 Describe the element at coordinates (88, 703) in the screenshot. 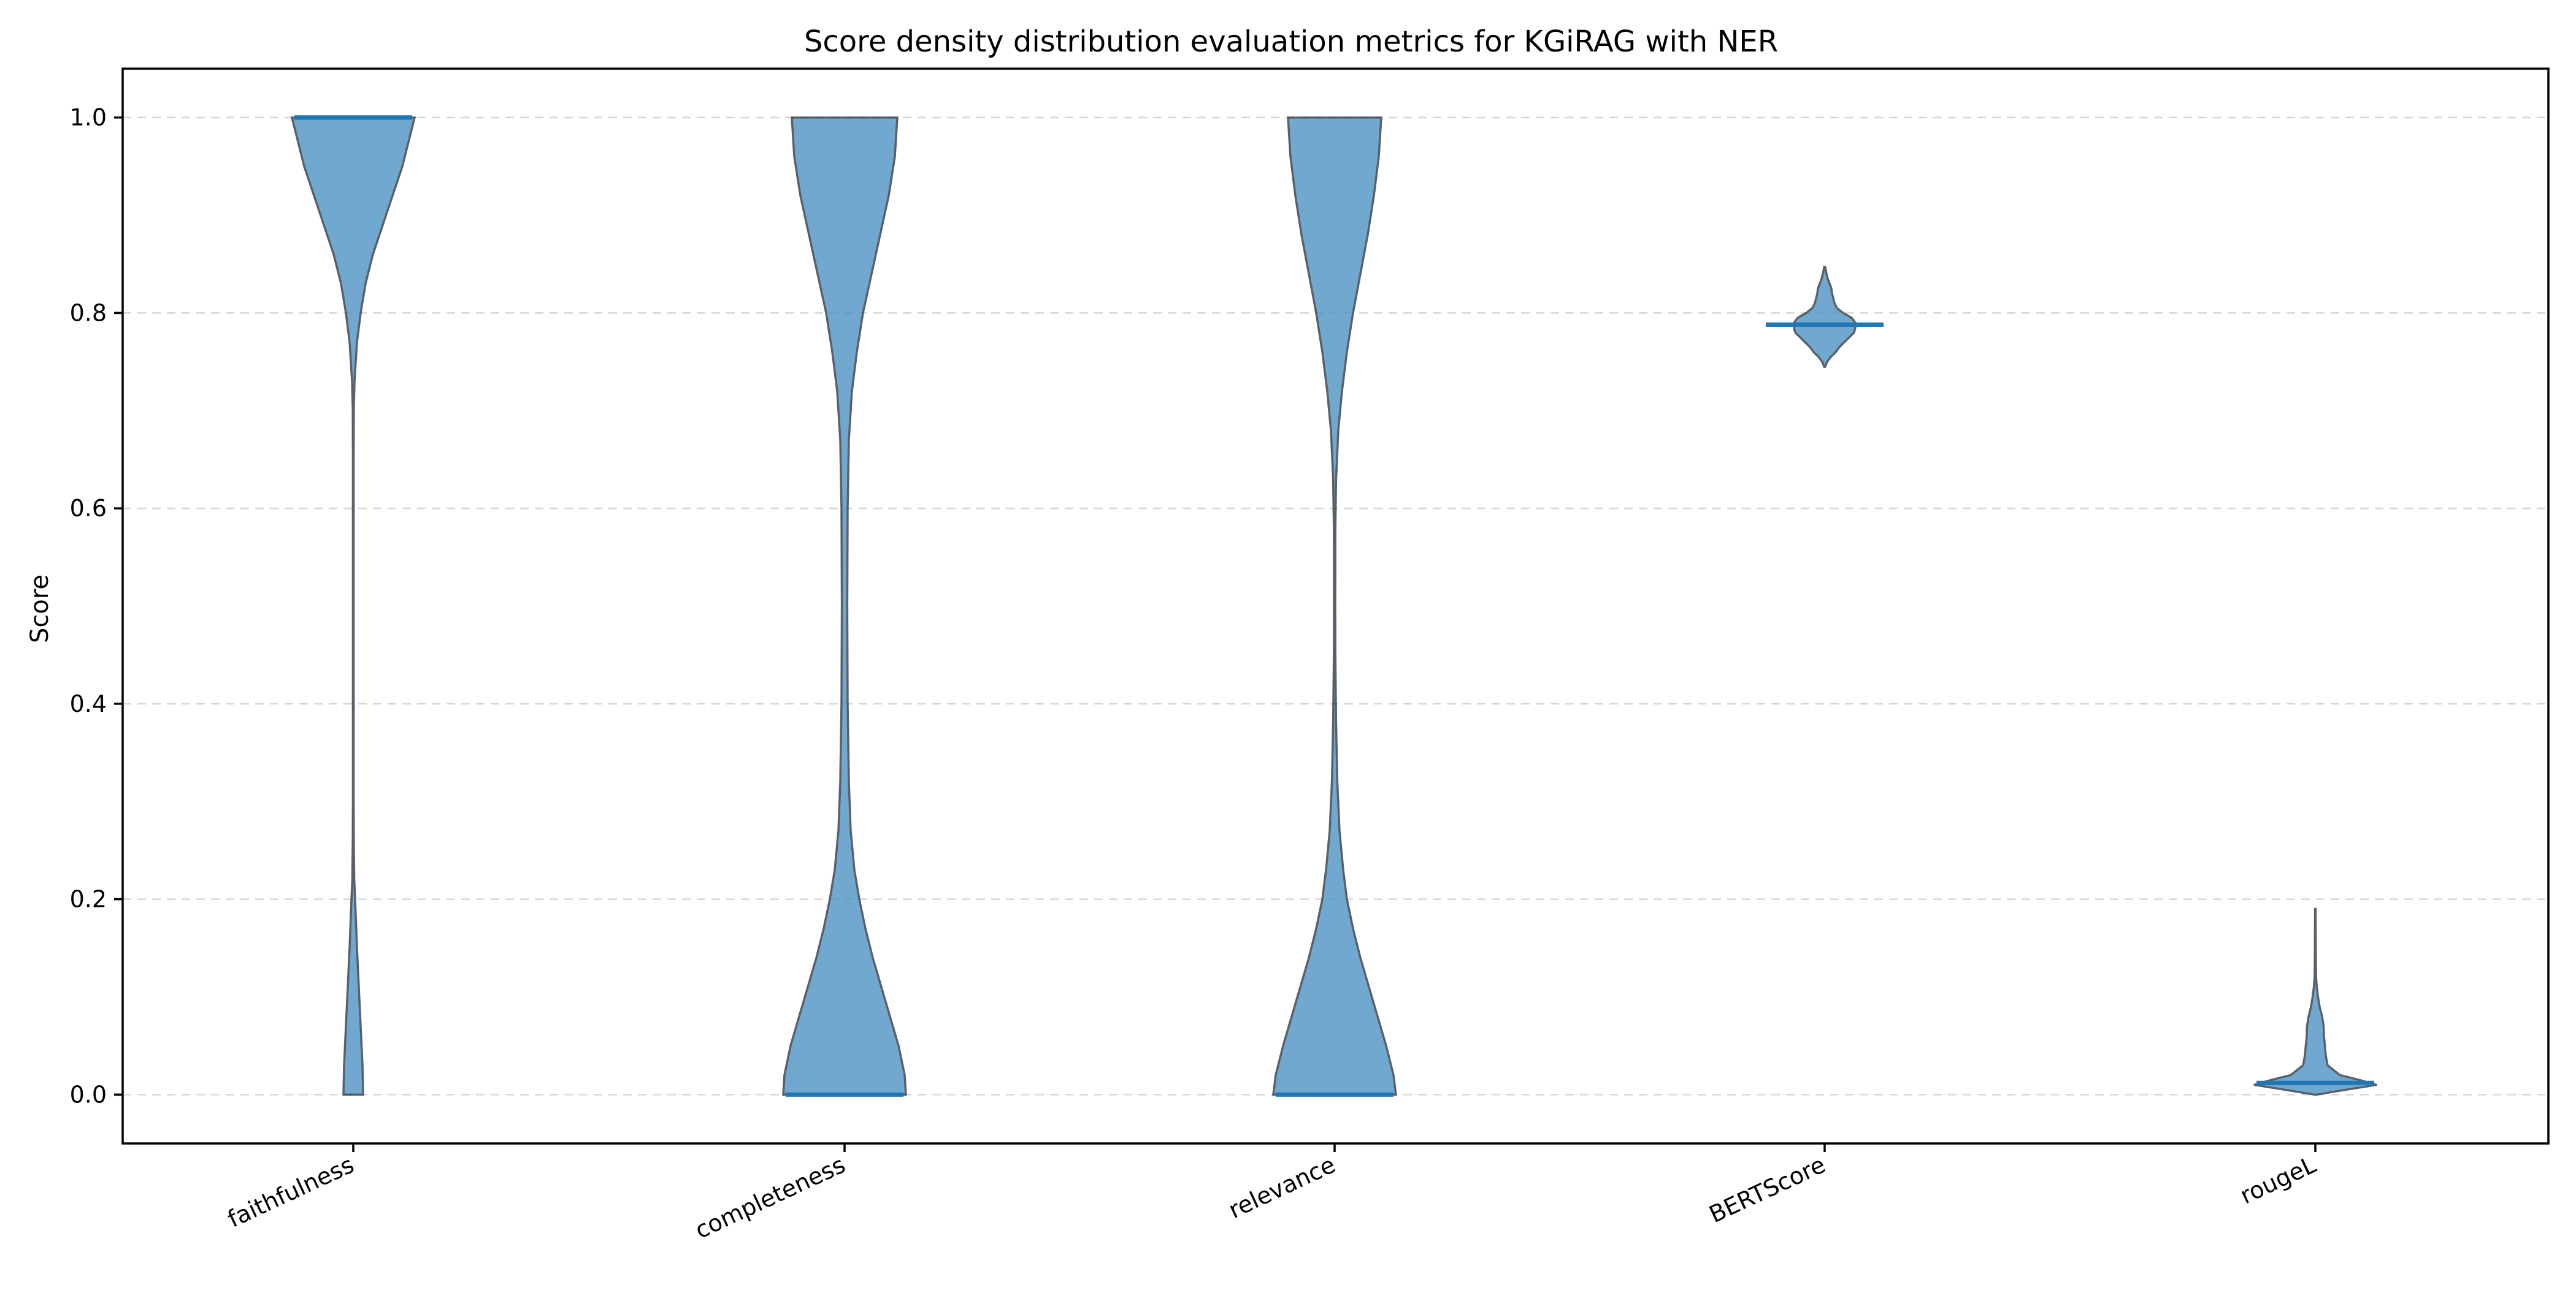

I see `y-tick-label: 0.4` at that location.